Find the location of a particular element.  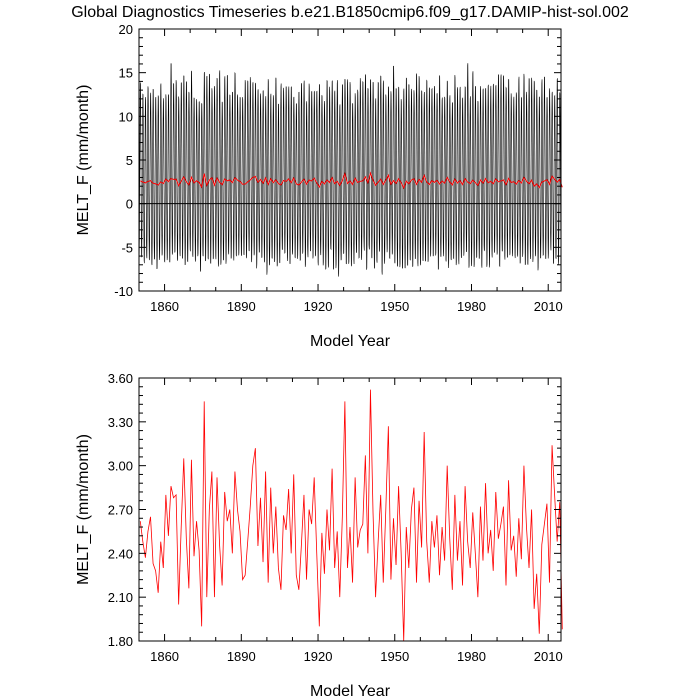

y-tick-label: 2.70 is located at coordinates (120, 510).